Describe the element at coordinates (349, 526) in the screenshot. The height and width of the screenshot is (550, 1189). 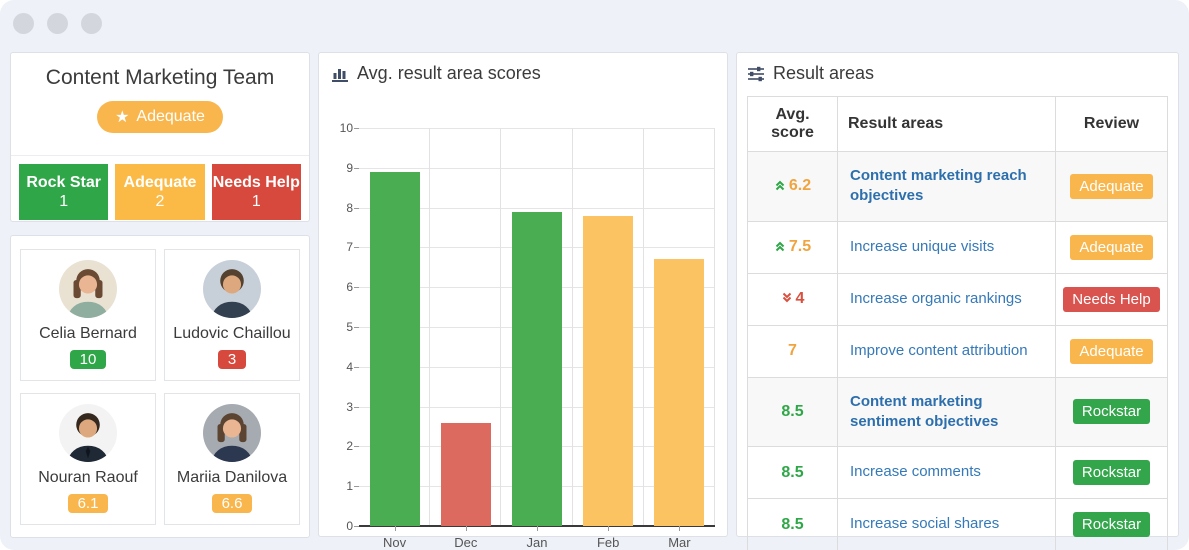
I see `y-axis-label: 0` at that location.